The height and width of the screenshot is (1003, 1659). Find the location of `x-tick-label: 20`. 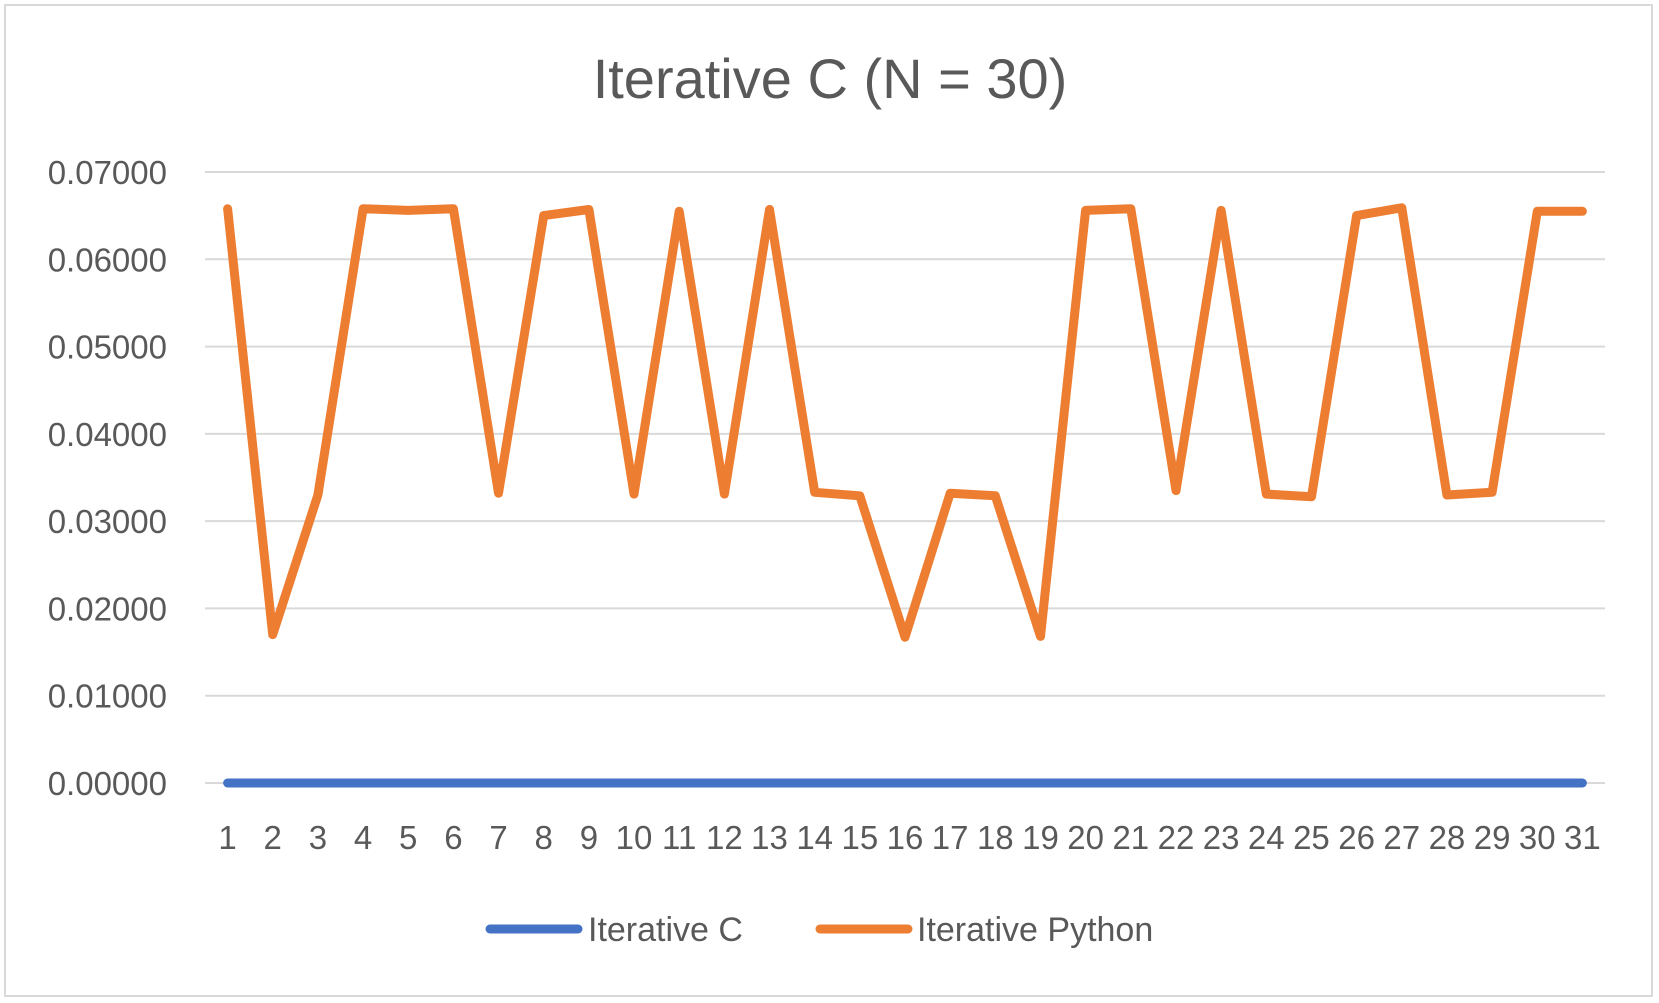

x-tick-label: 20 is located at coordinates (1085, 837).